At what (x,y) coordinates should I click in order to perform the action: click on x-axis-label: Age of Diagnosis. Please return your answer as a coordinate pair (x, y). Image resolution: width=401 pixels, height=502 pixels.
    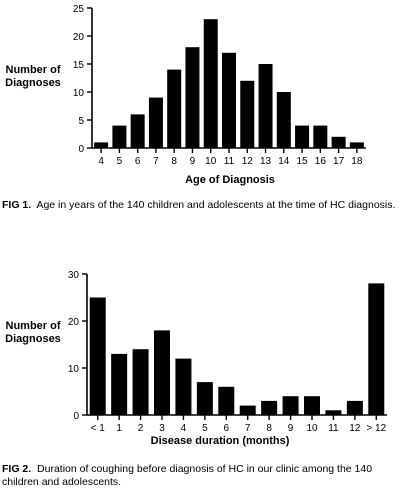
    Looking at the image, I should click on (230, 180).